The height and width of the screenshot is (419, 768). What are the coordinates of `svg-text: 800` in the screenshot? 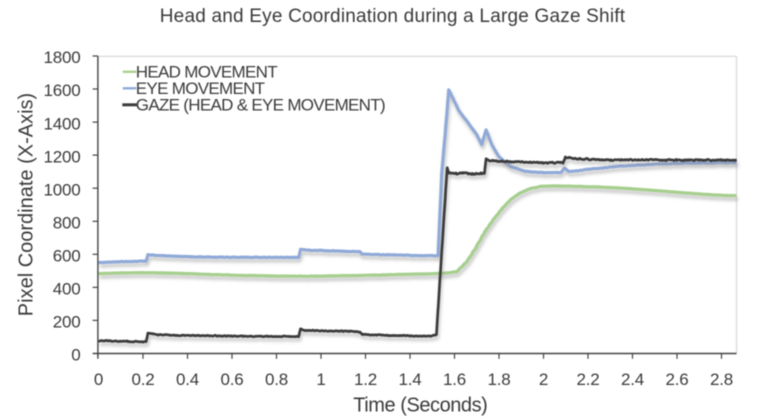 It's located at (67, 223).